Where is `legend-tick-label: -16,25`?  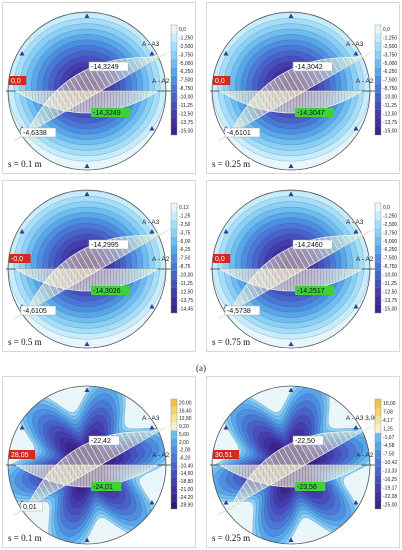
legend-tick-label: -16,25 is located at coordinates (390, 480).